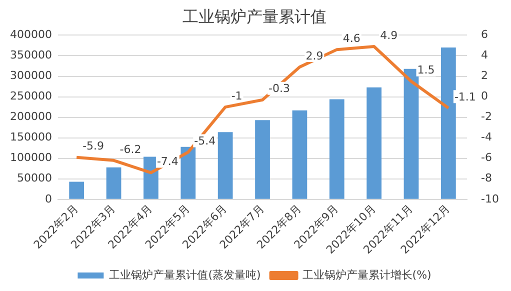 The image size is (511, 291). I want to click on chart-title: 工业锅炉产量累计值, so click(254, 16).